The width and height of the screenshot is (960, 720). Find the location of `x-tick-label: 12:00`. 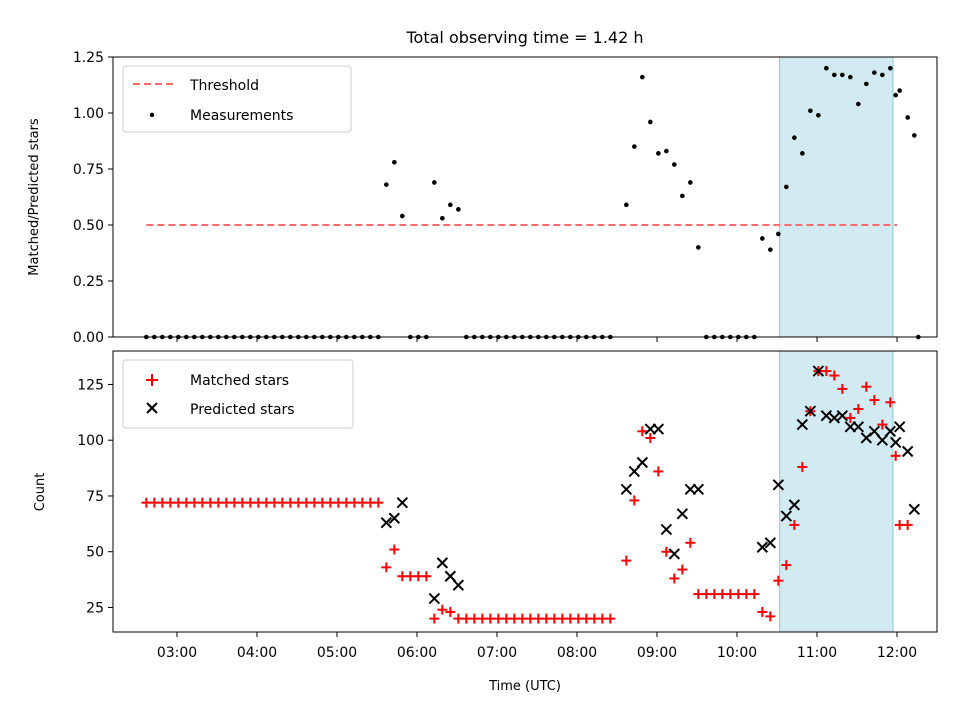

x-tick-label: 12:00 is located at coordinates (897, 653).